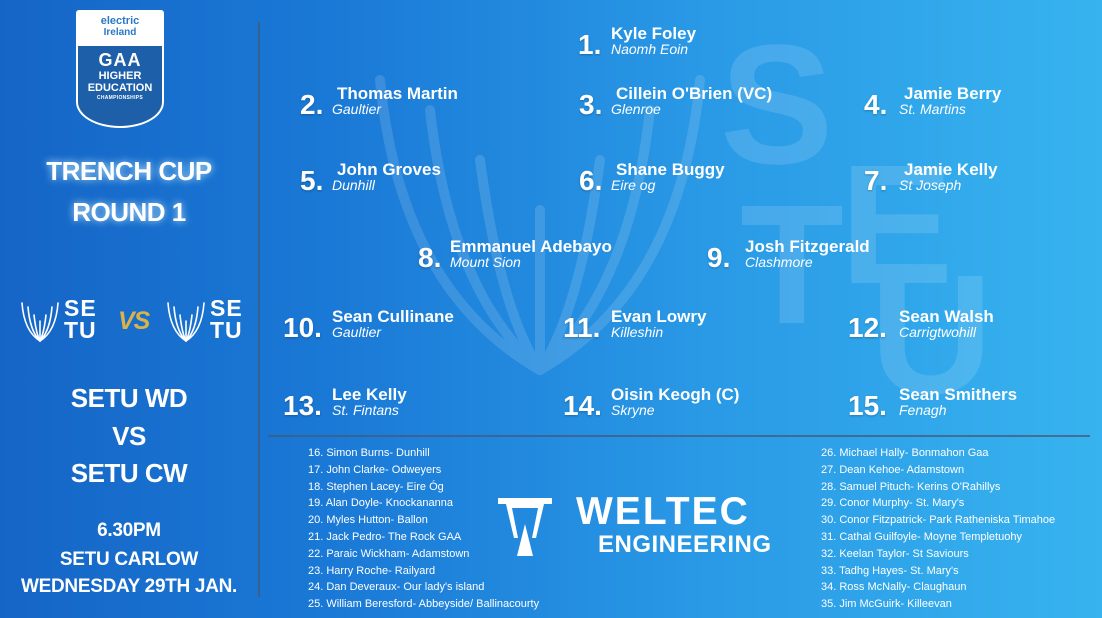  I want to click on competition-name: TRENCH CUP, so click(129, 171).